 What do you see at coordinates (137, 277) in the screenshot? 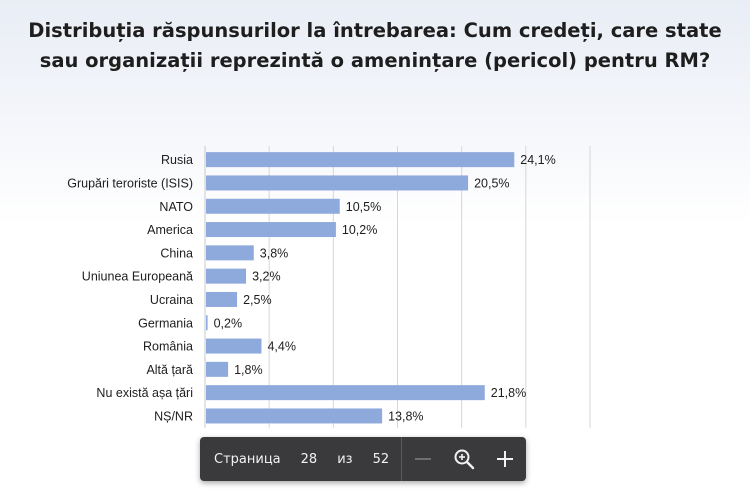
I see `category-label: Uniunea Europeană` at bounding box center [137, 277].